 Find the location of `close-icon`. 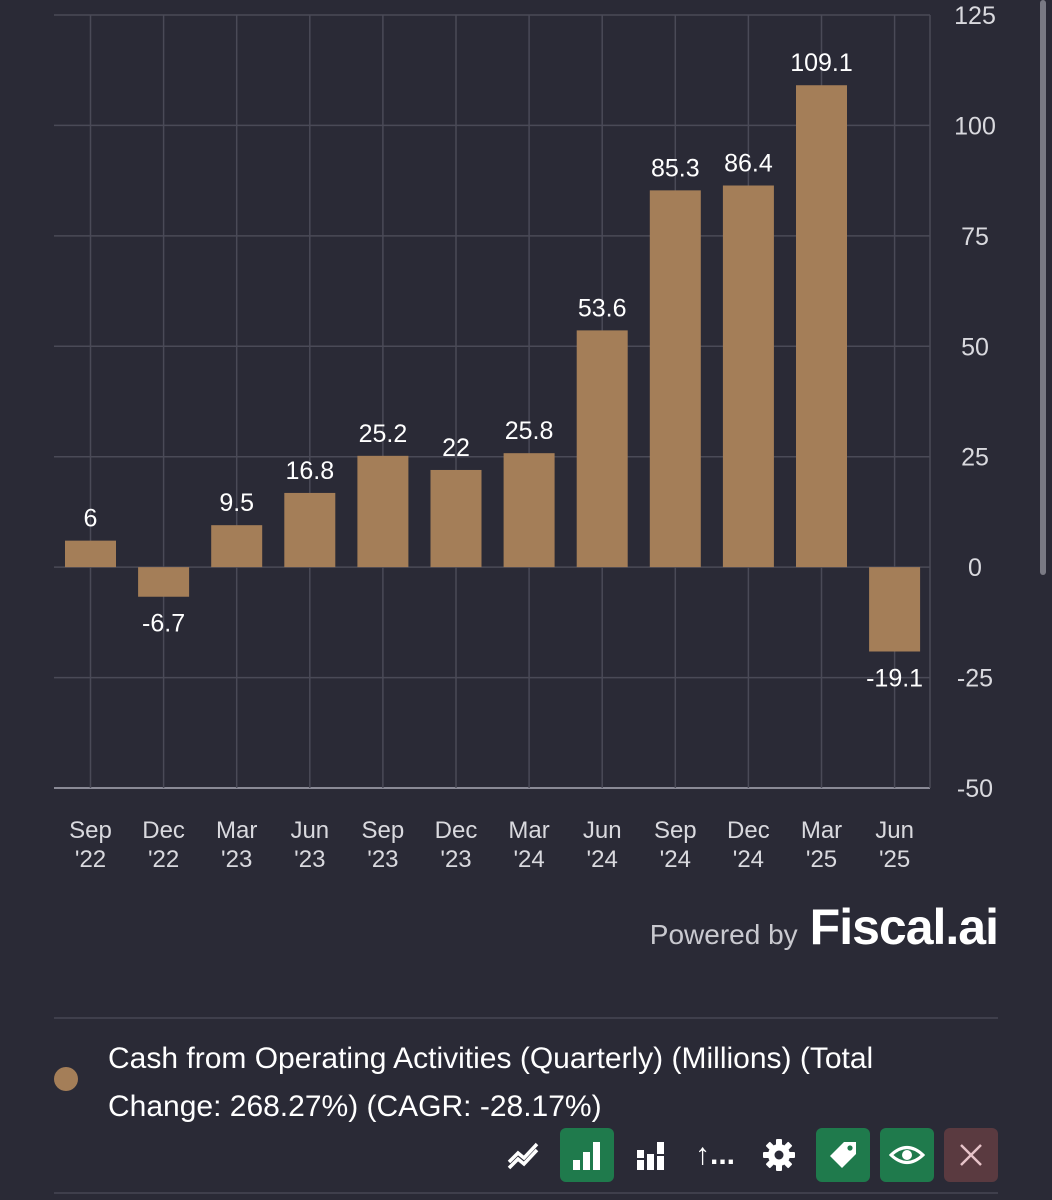

close-icon is located at coordinates (971, 1155).